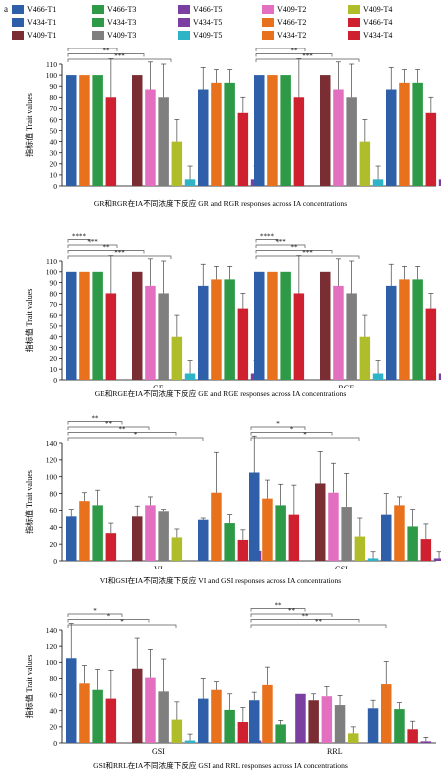 The width and height of the screenshot is (441, 778). I want to click on legend-label: V466-T4, so click(378, 22).